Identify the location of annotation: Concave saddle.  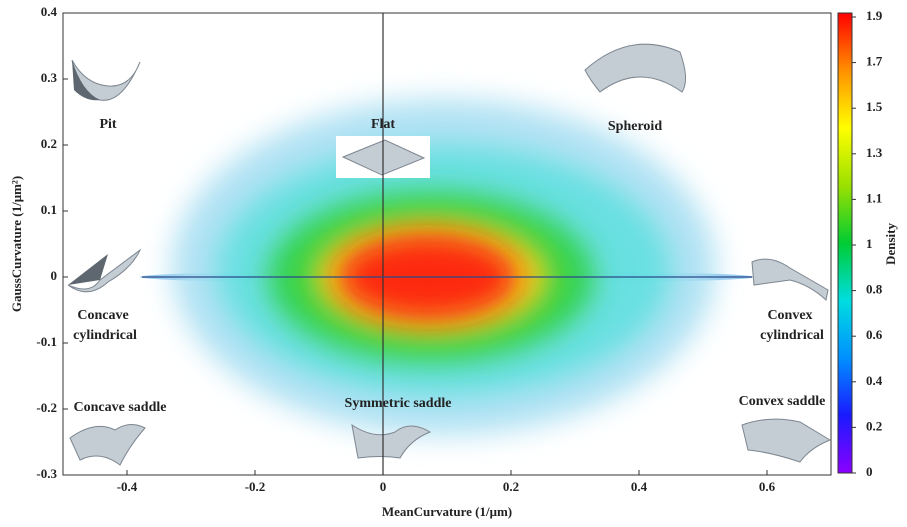
(120, 407).